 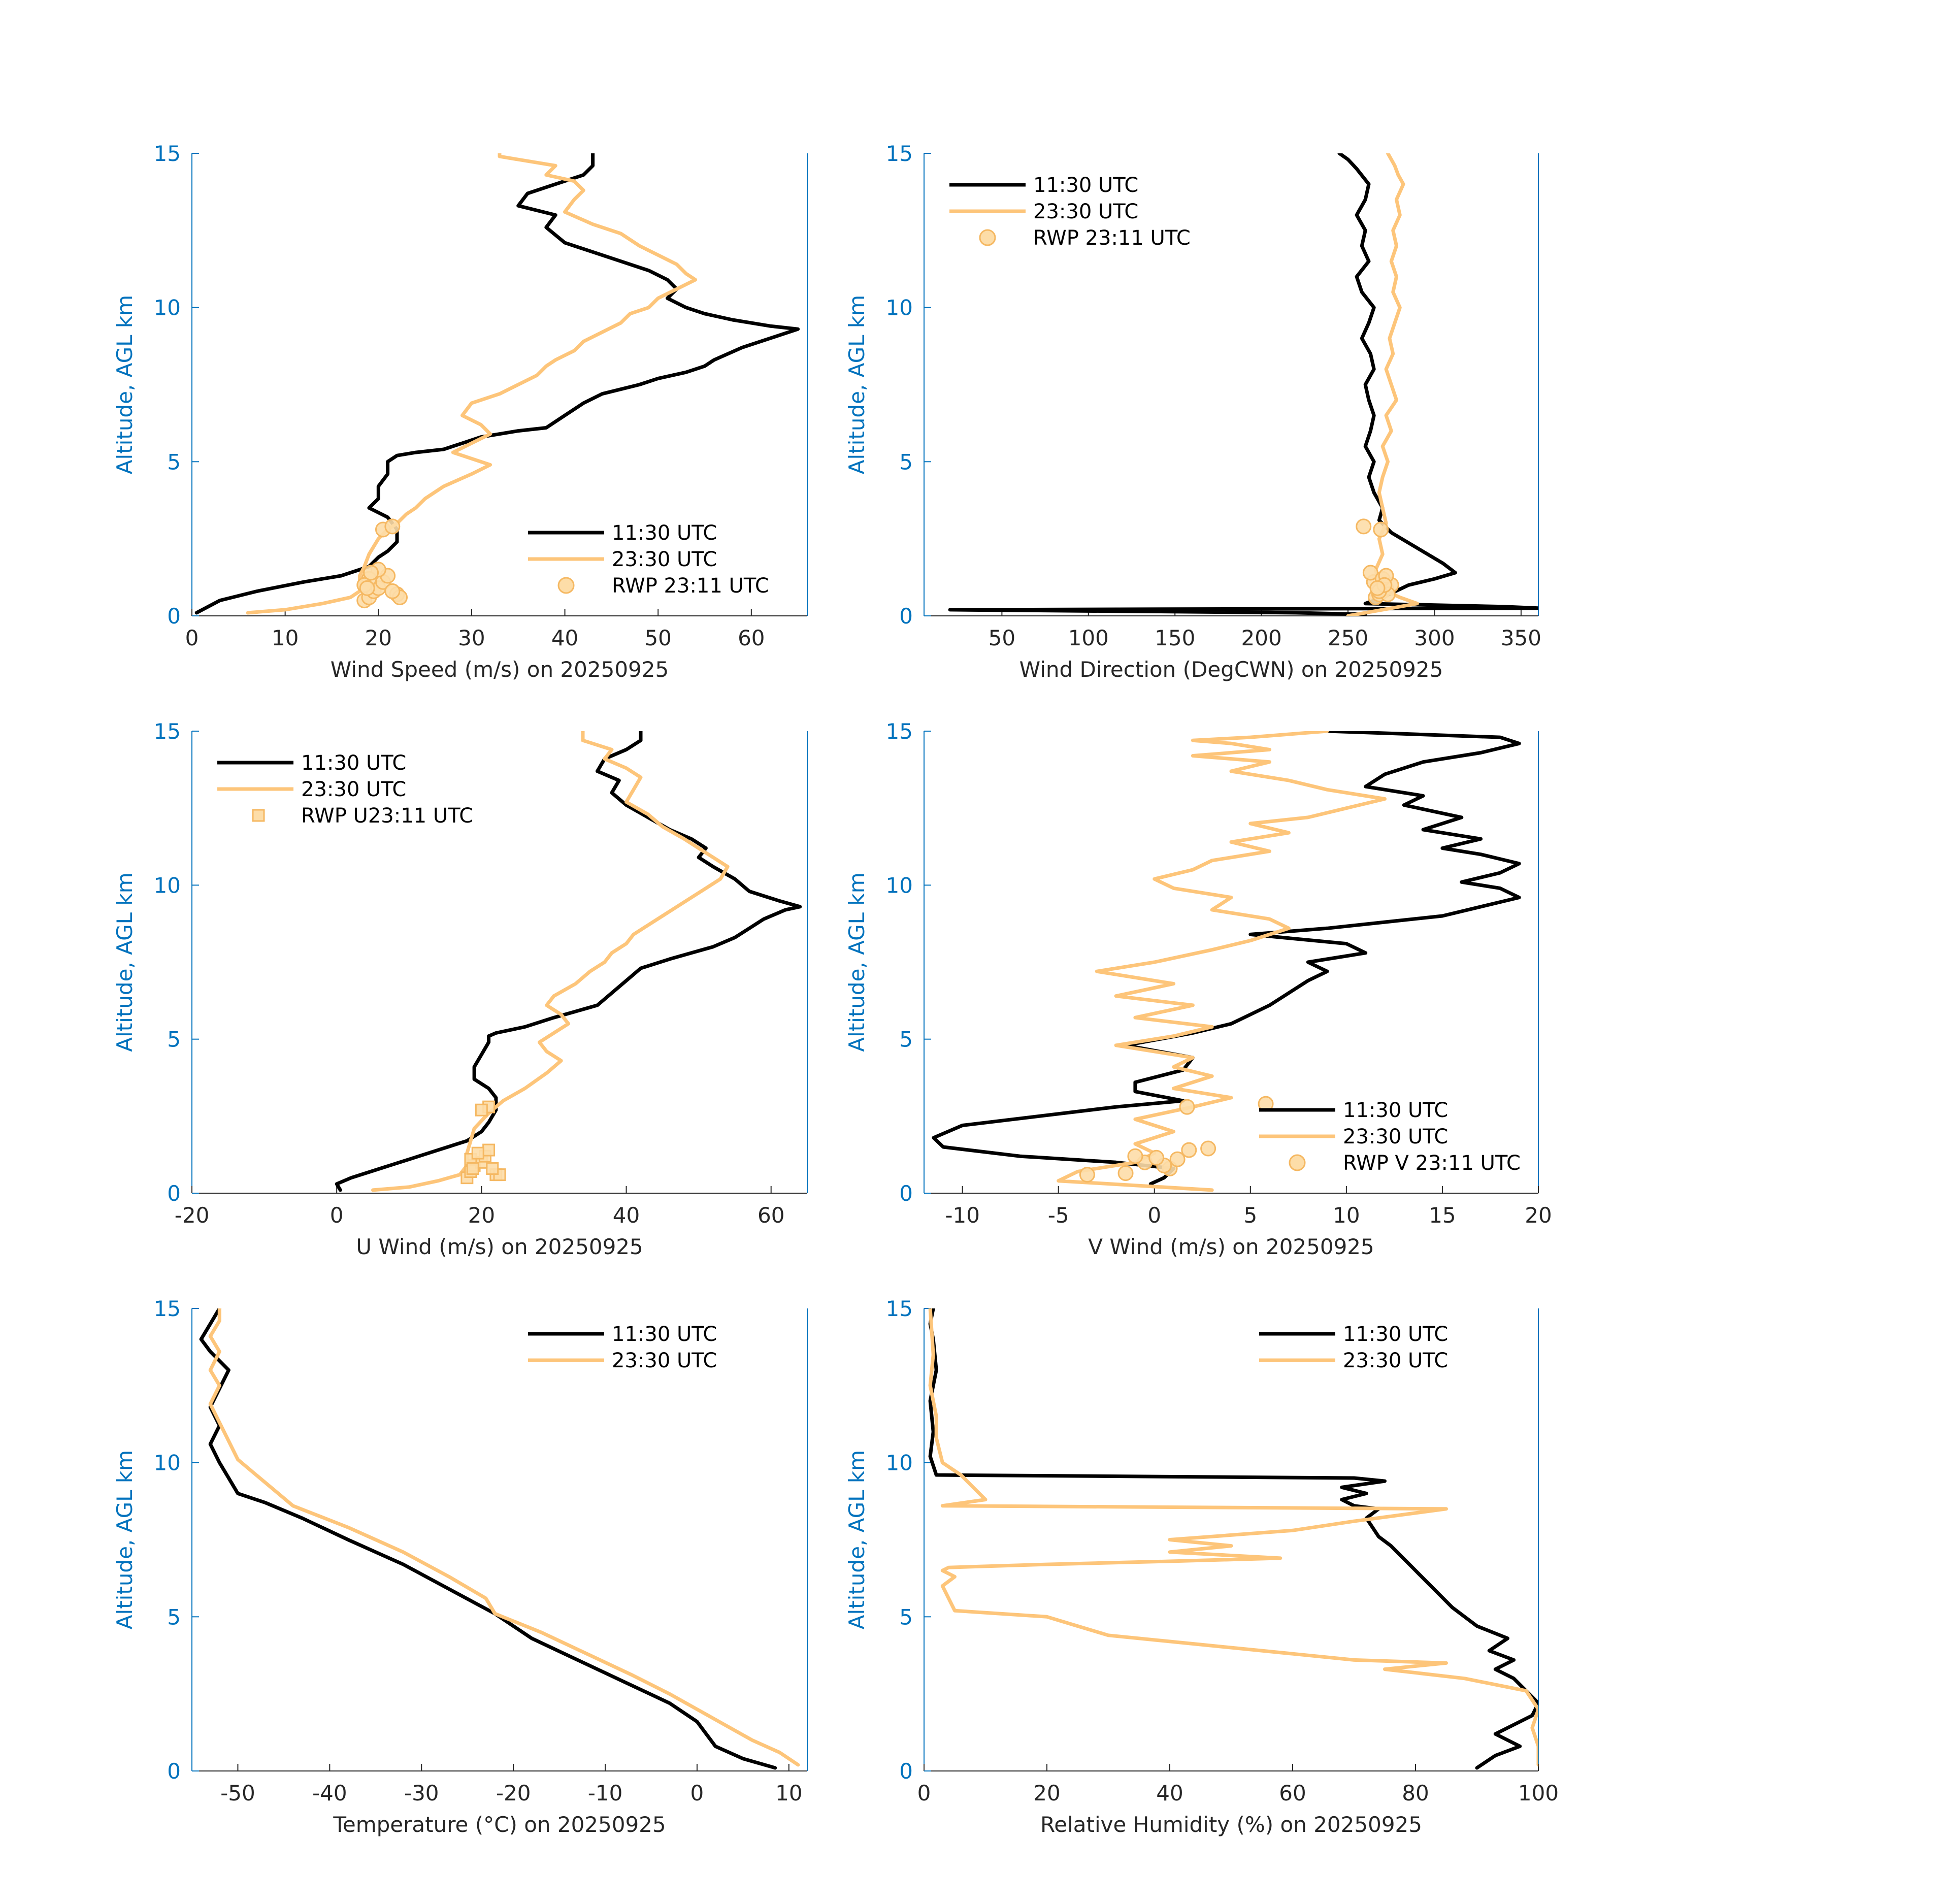 What do you see at coordinates (237, 1793) in the screenshot?
I see `x-tick-label: -50` at bounding box center [237, 1793].